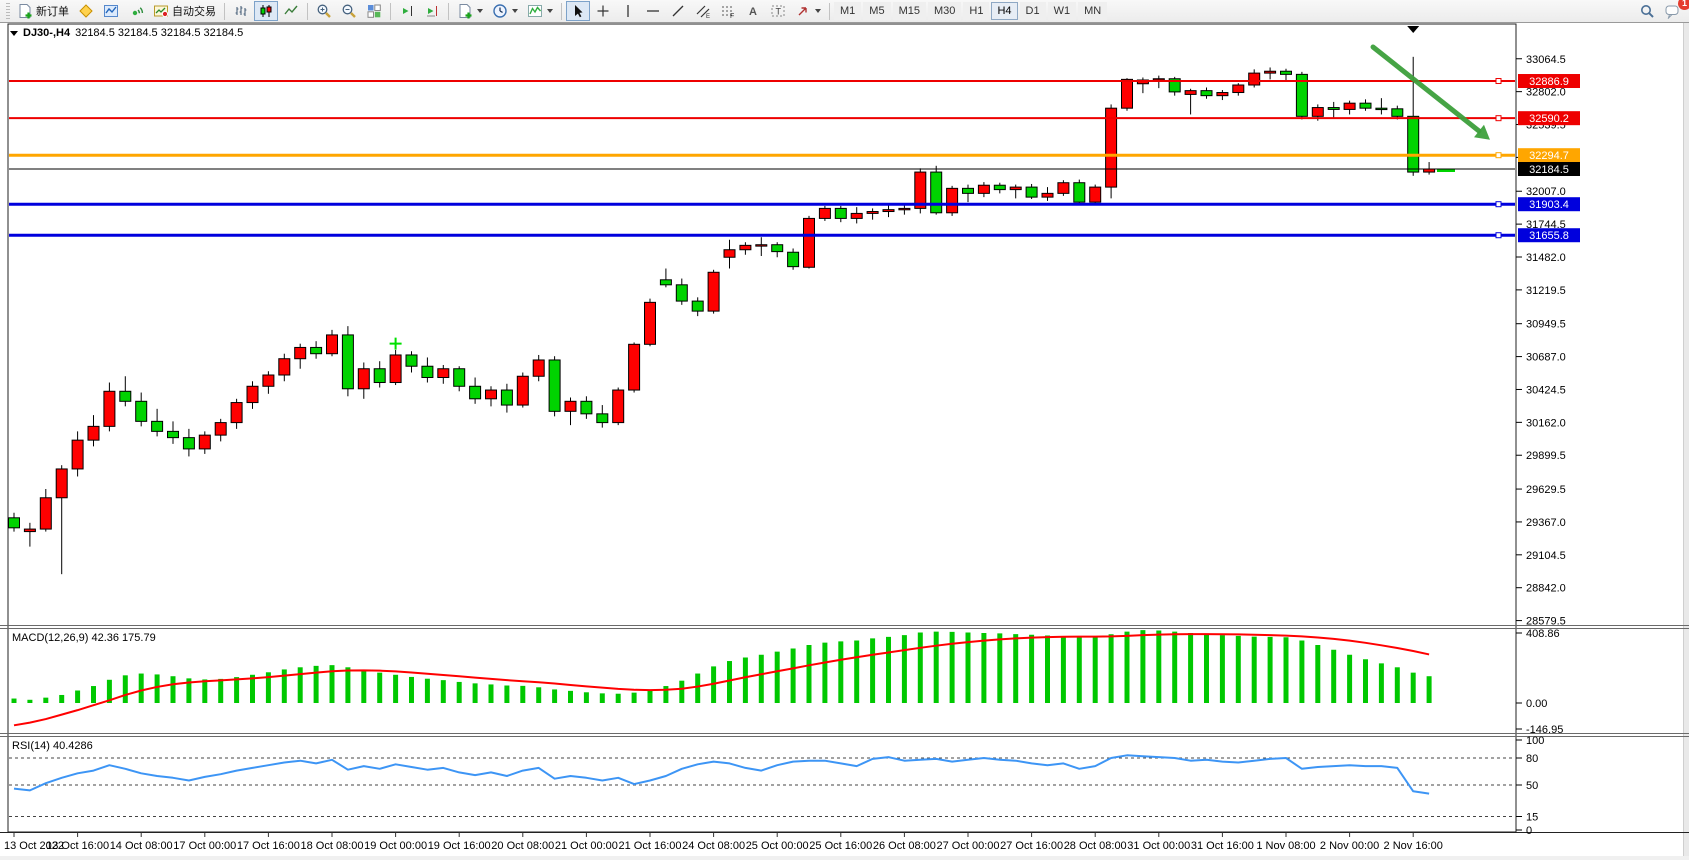 The width and height of the screenshot is (1689, 860). I want to click on tile-windows-button, so click(374, 11).